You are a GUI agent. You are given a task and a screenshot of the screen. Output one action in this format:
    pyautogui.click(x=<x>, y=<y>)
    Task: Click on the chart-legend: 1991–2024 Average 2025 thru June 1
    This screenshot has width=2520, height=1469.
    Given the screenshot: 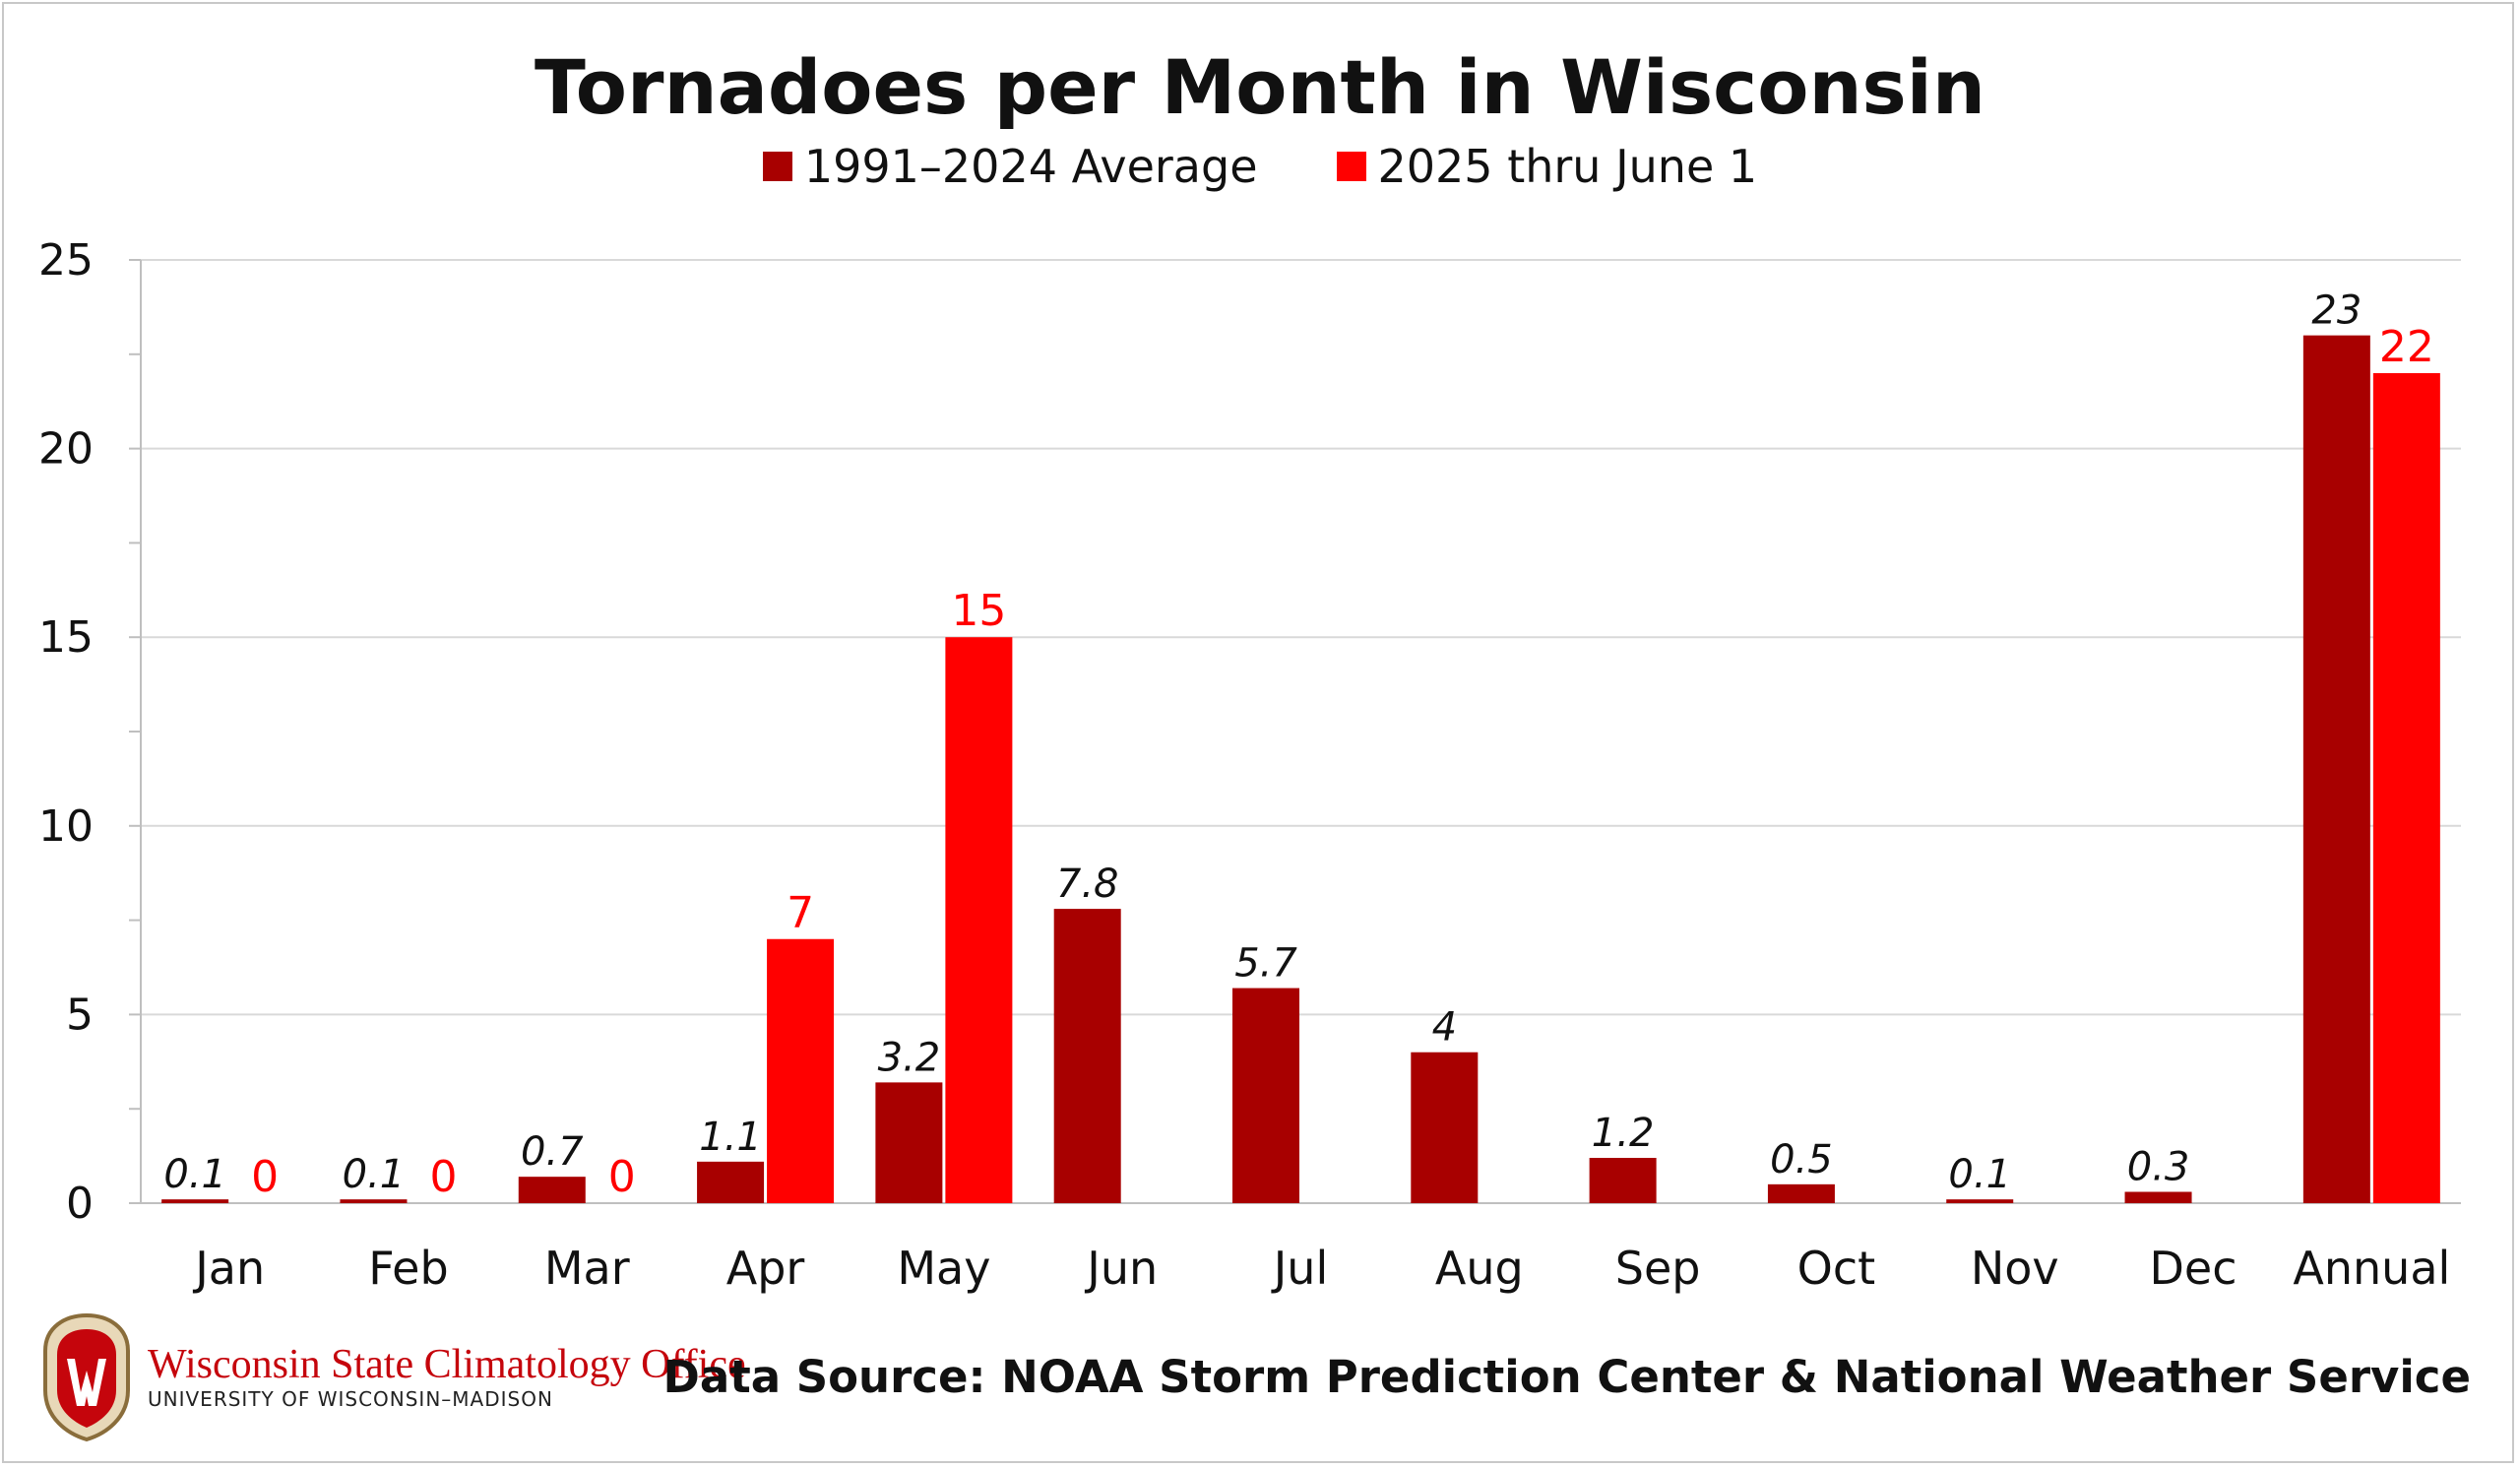 What is the action you would take?
    pyautogui.click(x=1260, y=166)
    